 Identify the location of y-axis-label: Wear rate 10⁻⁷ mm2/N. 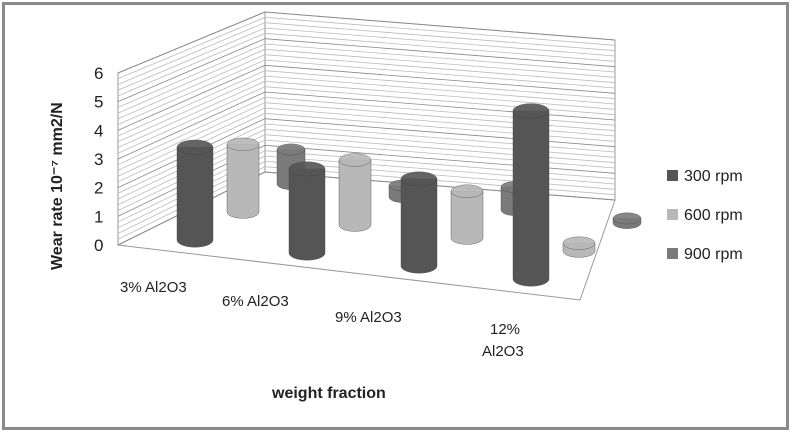
(57, 186).